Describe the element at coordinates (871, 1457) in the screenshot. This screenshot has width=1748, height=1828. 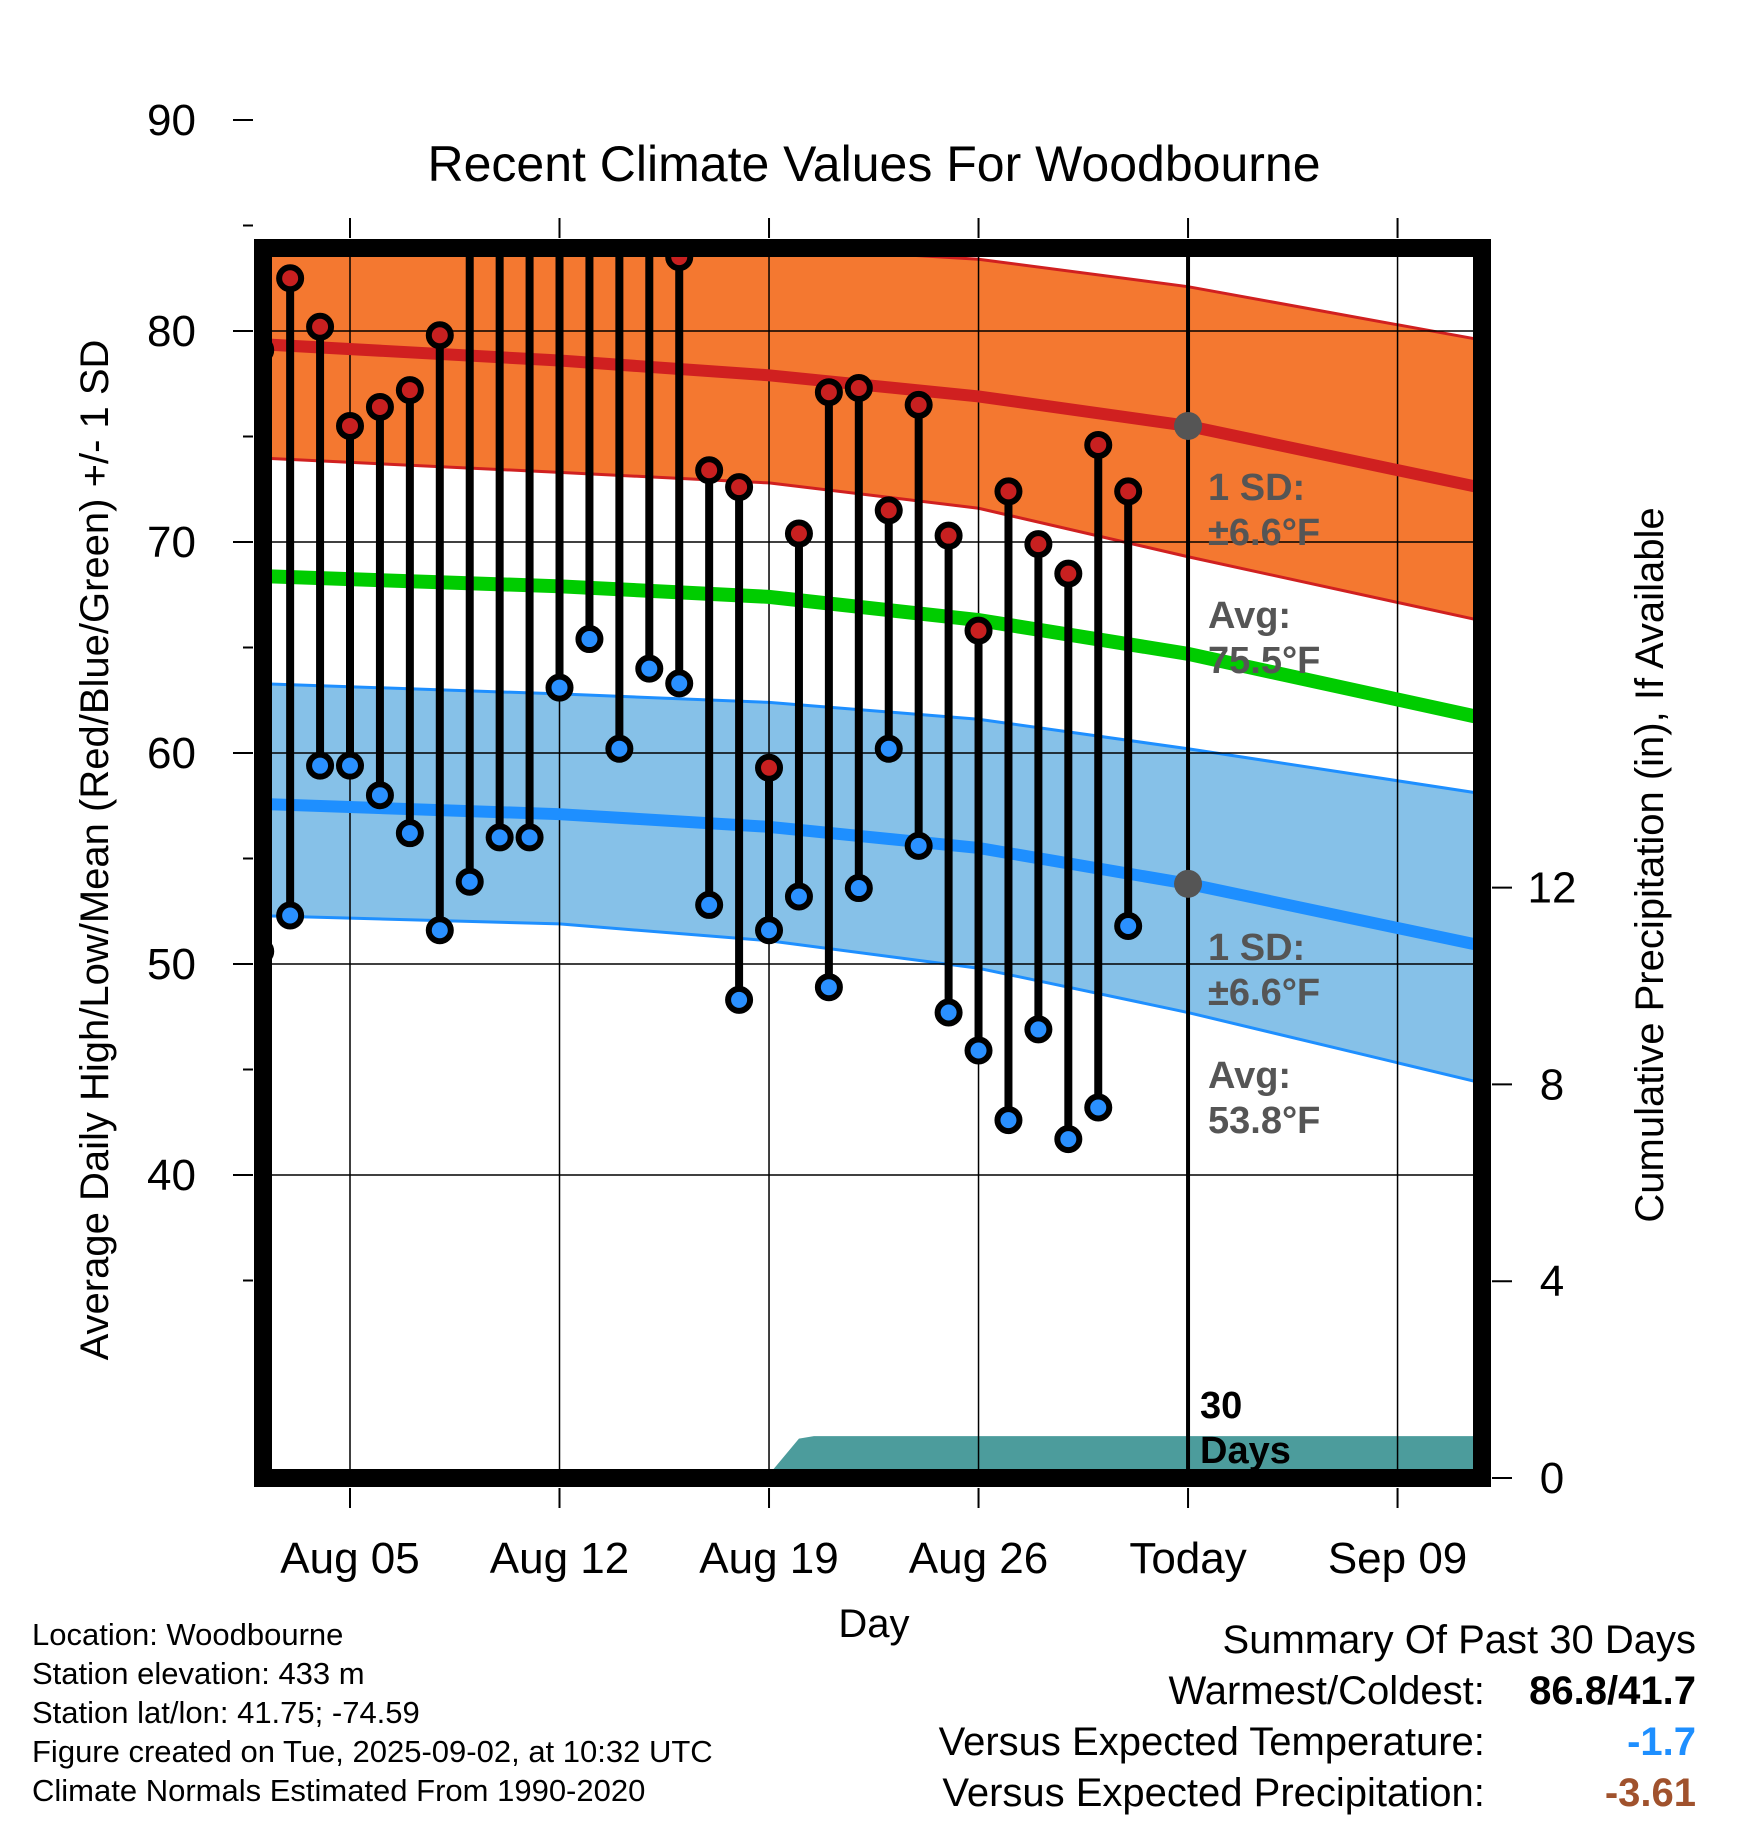
I see `precip-area` at that location.